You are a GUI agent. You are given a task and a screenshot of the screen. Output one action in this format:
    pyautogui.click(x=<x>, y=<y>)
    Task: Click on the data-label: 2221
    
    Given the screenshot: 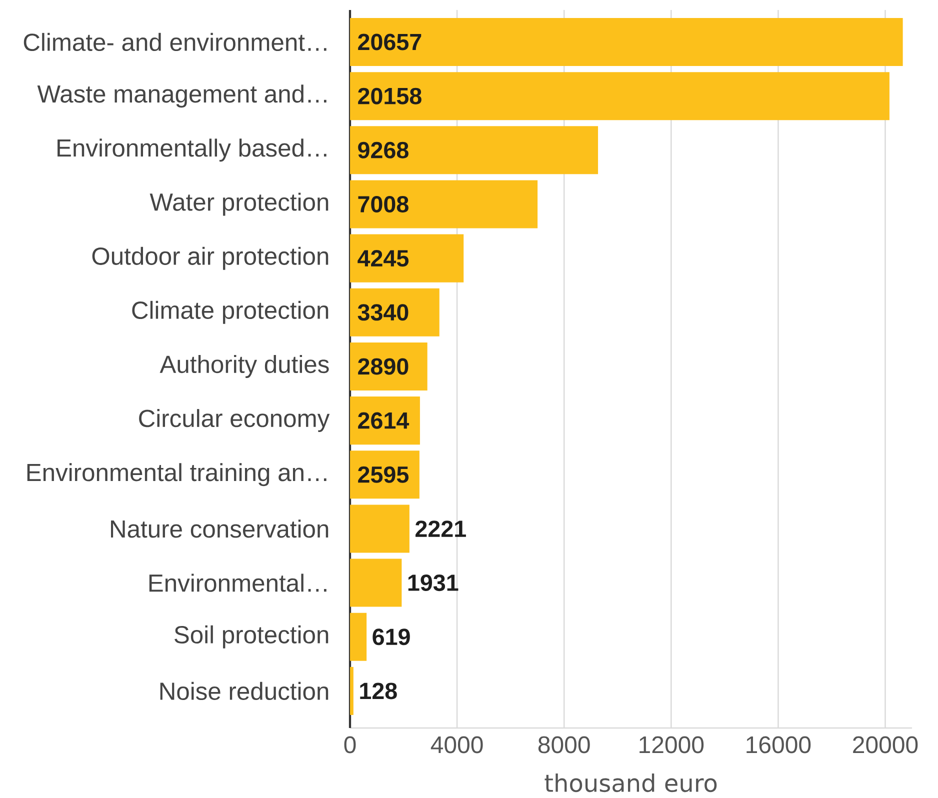 What is the action you would take?
    pyautogui.click(x=441, y=528)
    